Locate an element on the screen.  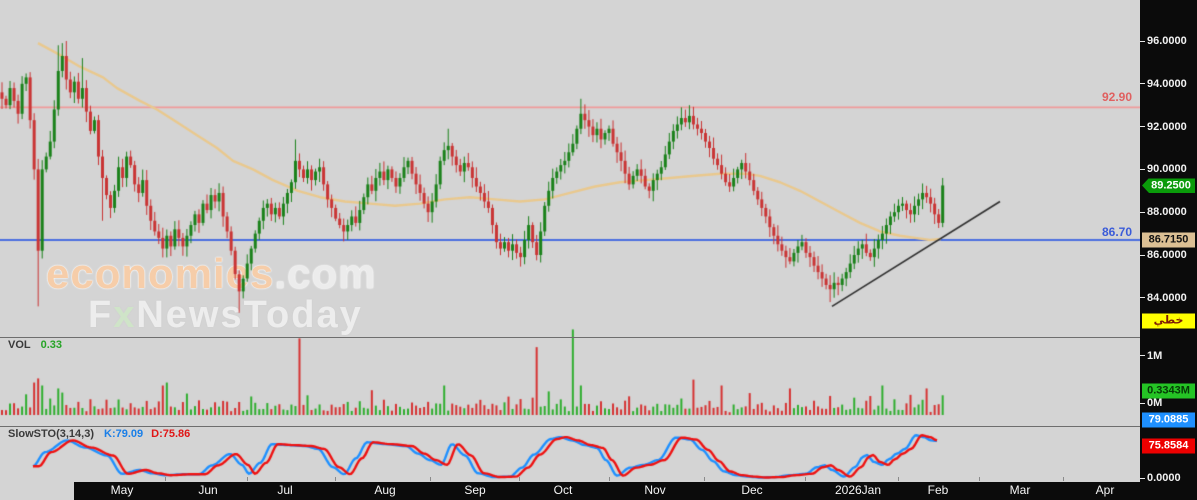
month-label-Dec: Dec is located at coordinates (752, 490).